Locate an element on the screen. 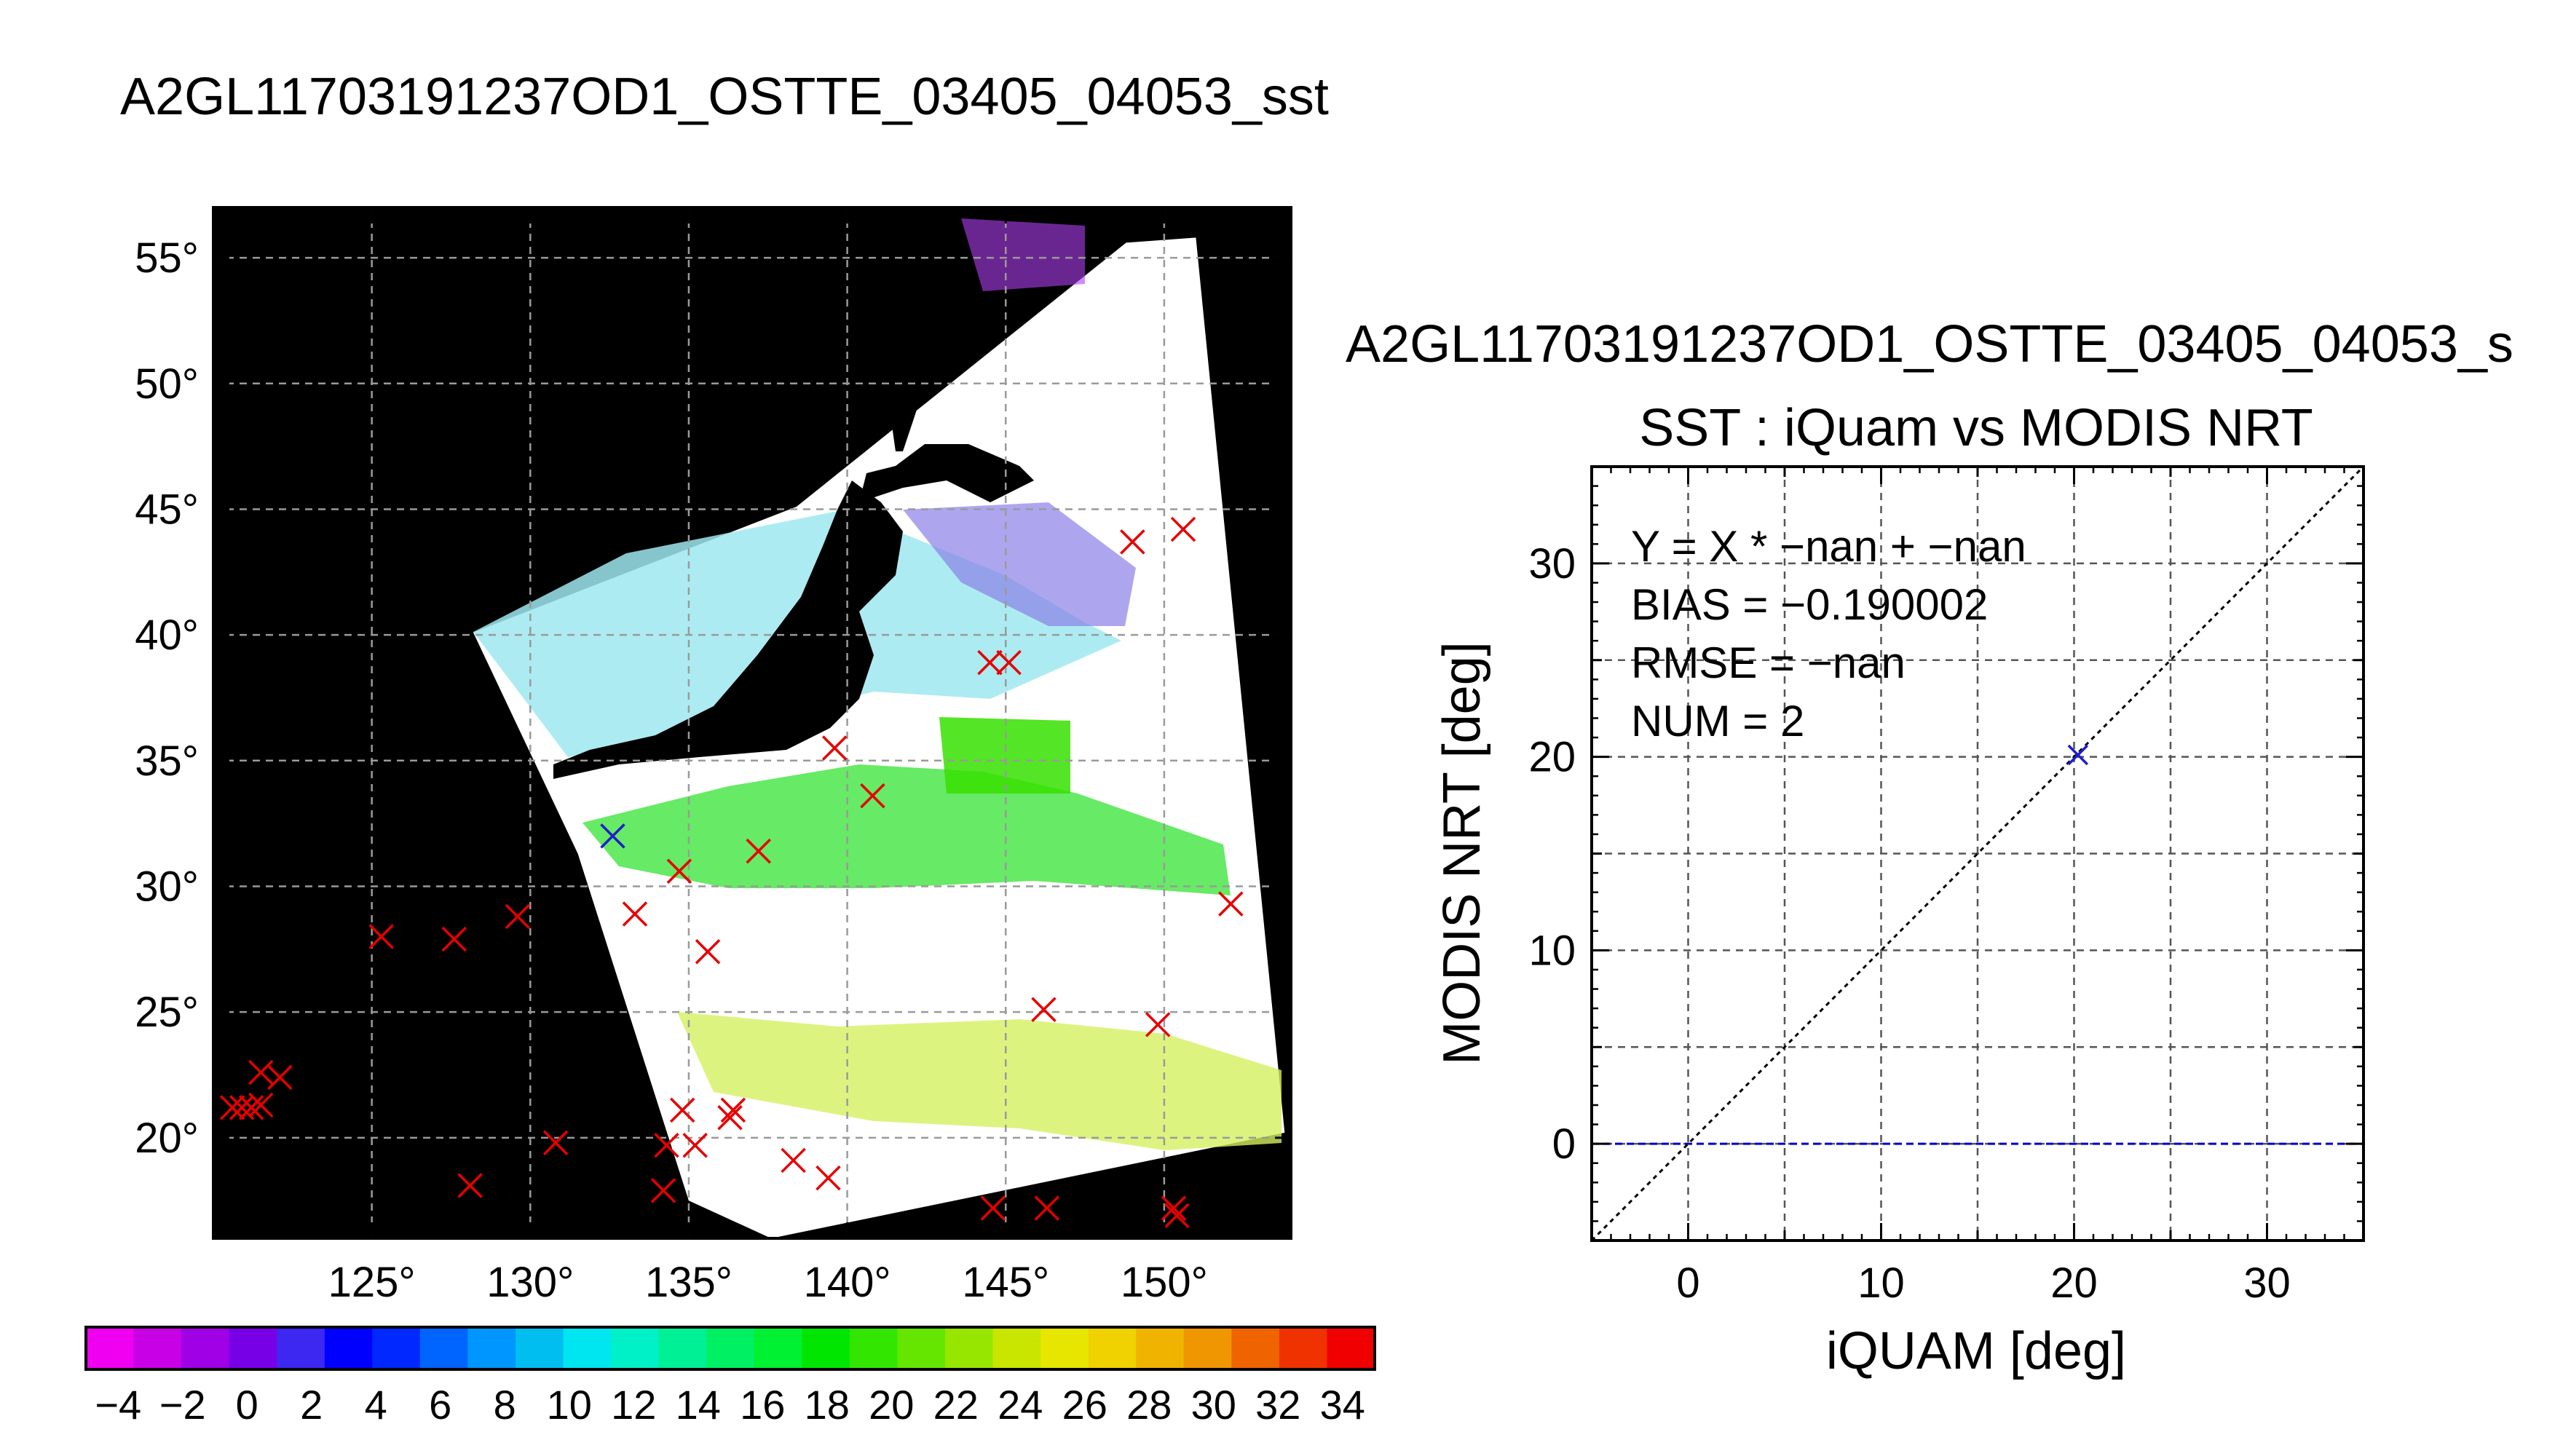 The height and width of the screenshot is (1456, 2555). colorbar-cells is located at coordinates (730, 1348).